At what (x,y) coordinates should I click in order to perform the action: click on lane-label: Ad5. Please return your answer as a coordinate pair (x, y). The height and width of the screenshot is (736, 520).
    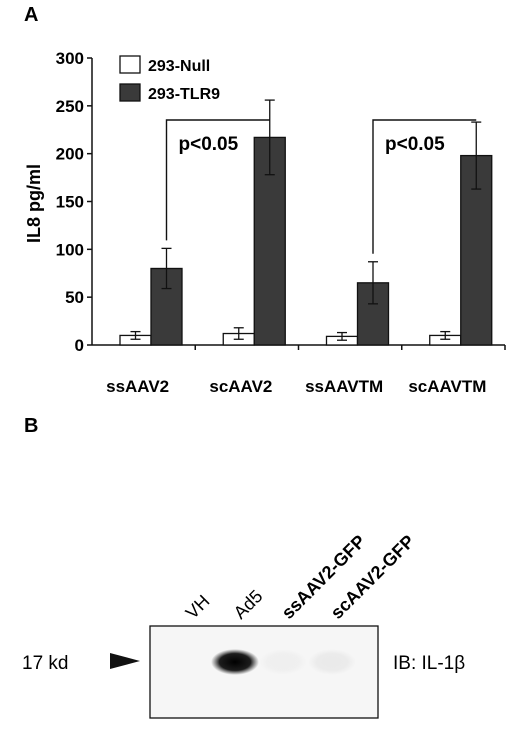
    Looking at the image, I should click on (248, 604).